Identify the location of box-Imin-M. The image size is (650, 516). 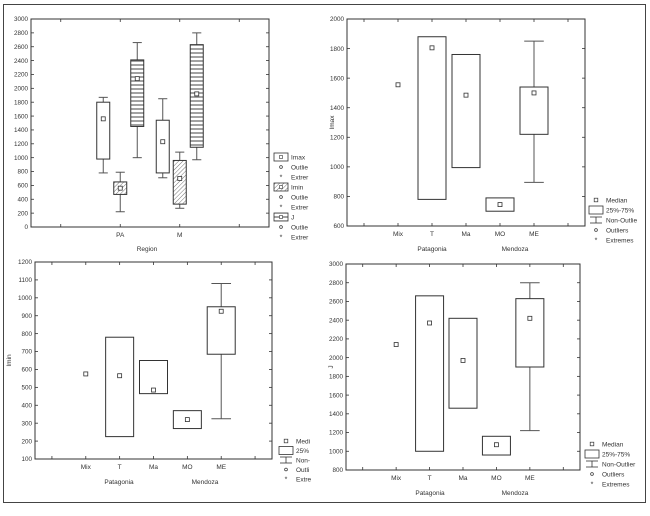
(179, 180).